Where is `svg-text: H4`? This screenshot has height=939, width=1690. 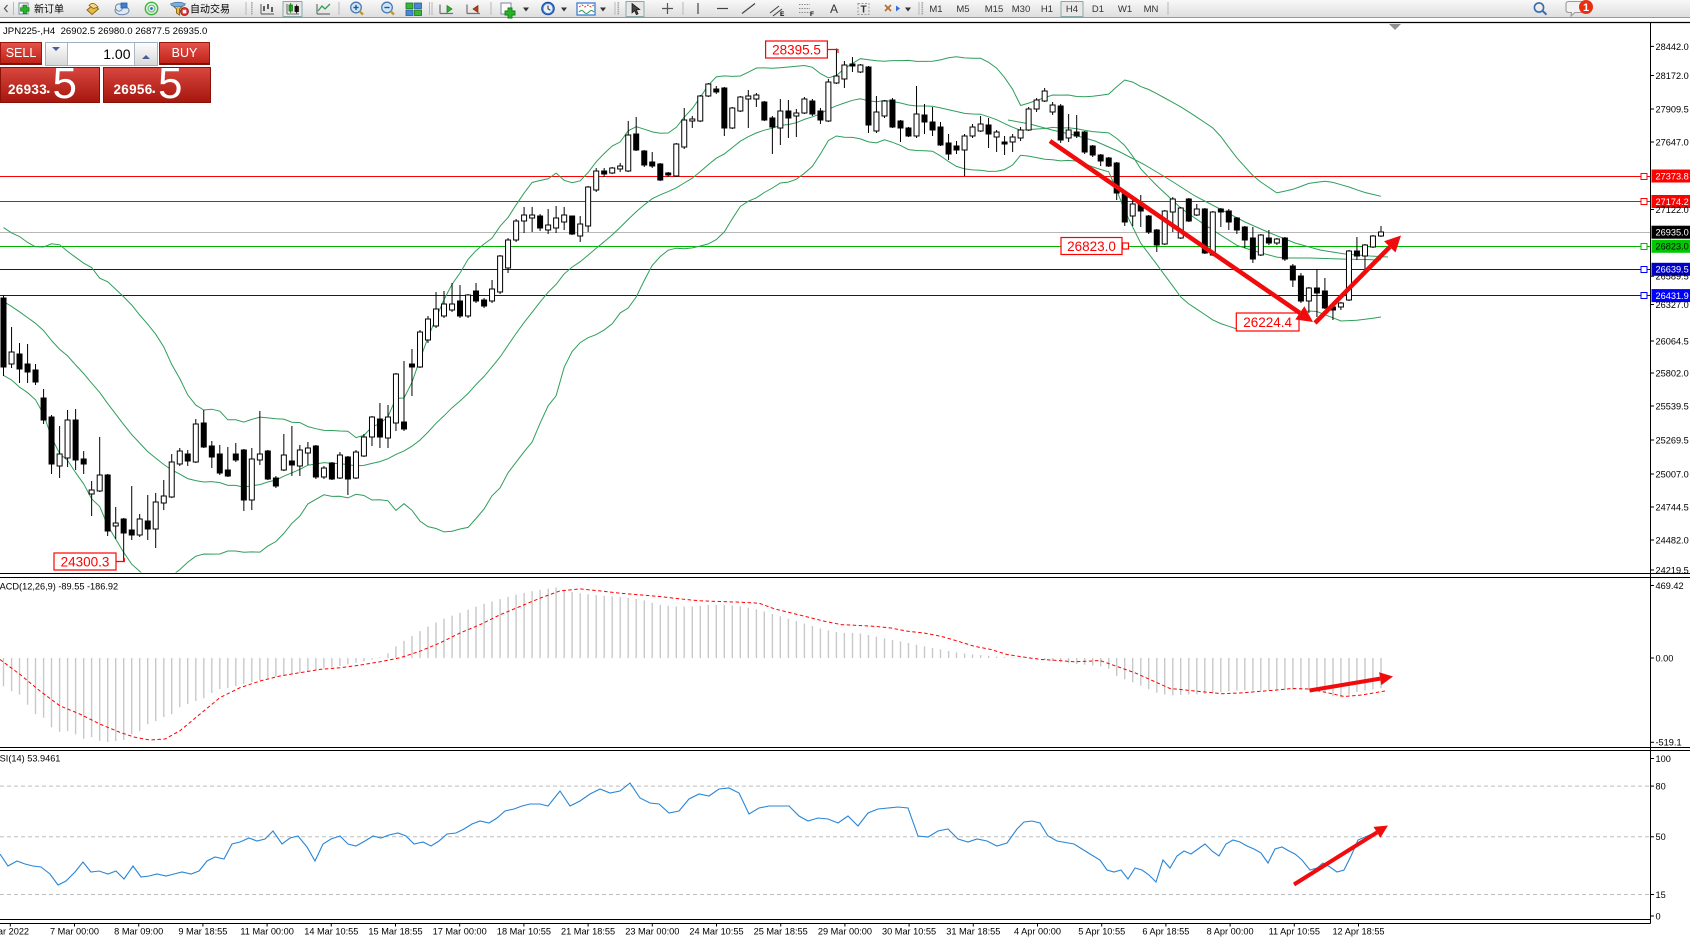 svg-text: H4 is located at coordinates (1072, 9).